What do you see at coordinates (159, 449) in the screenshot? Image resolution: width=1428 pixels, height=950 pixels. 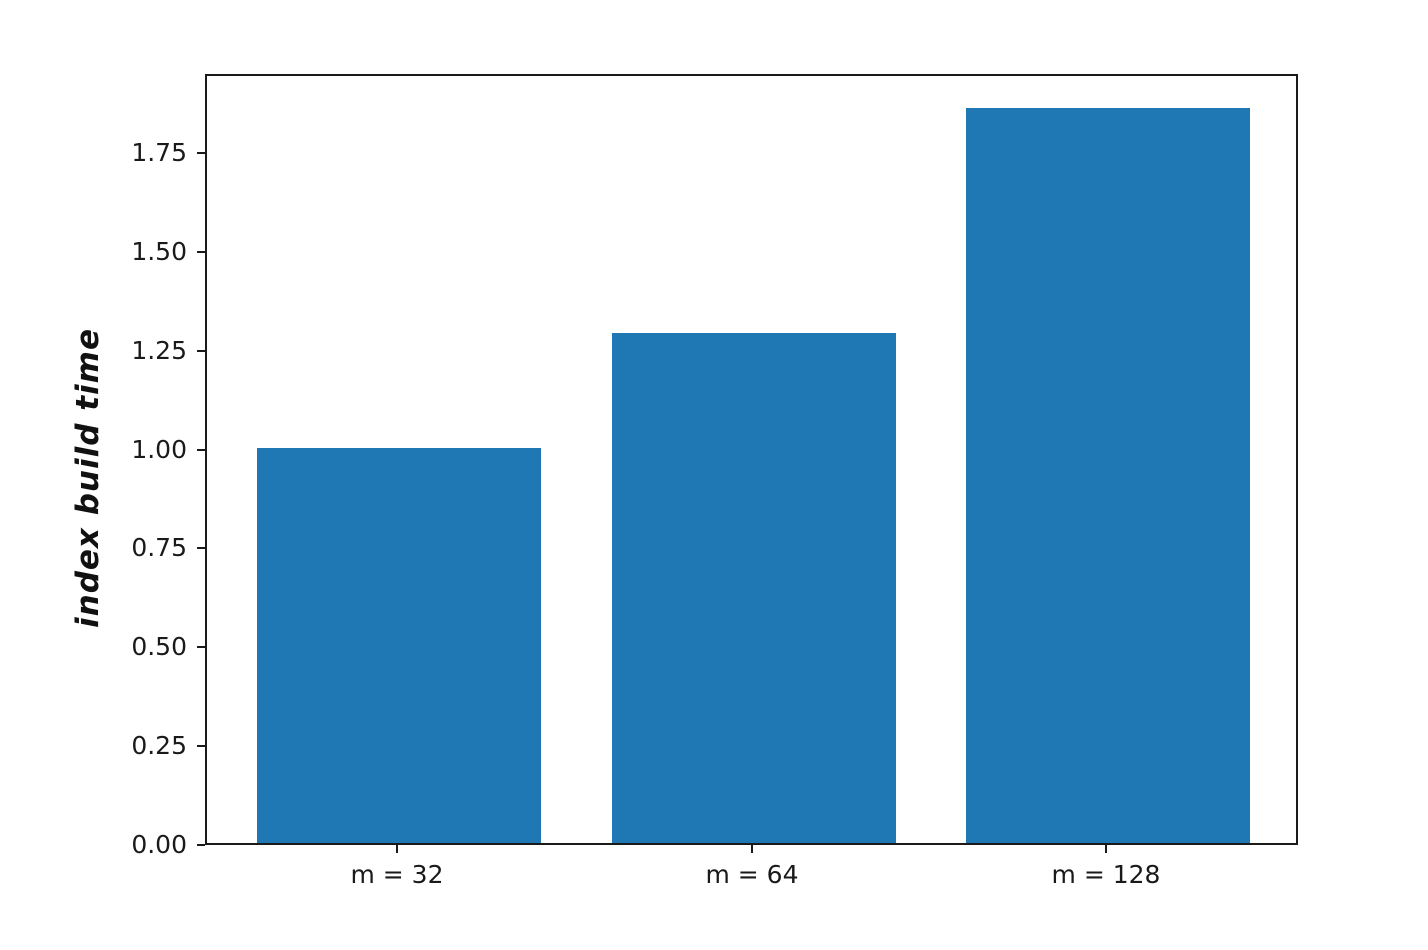 I see `y-tick-label: 1.00` at bounding box center [159, 449].